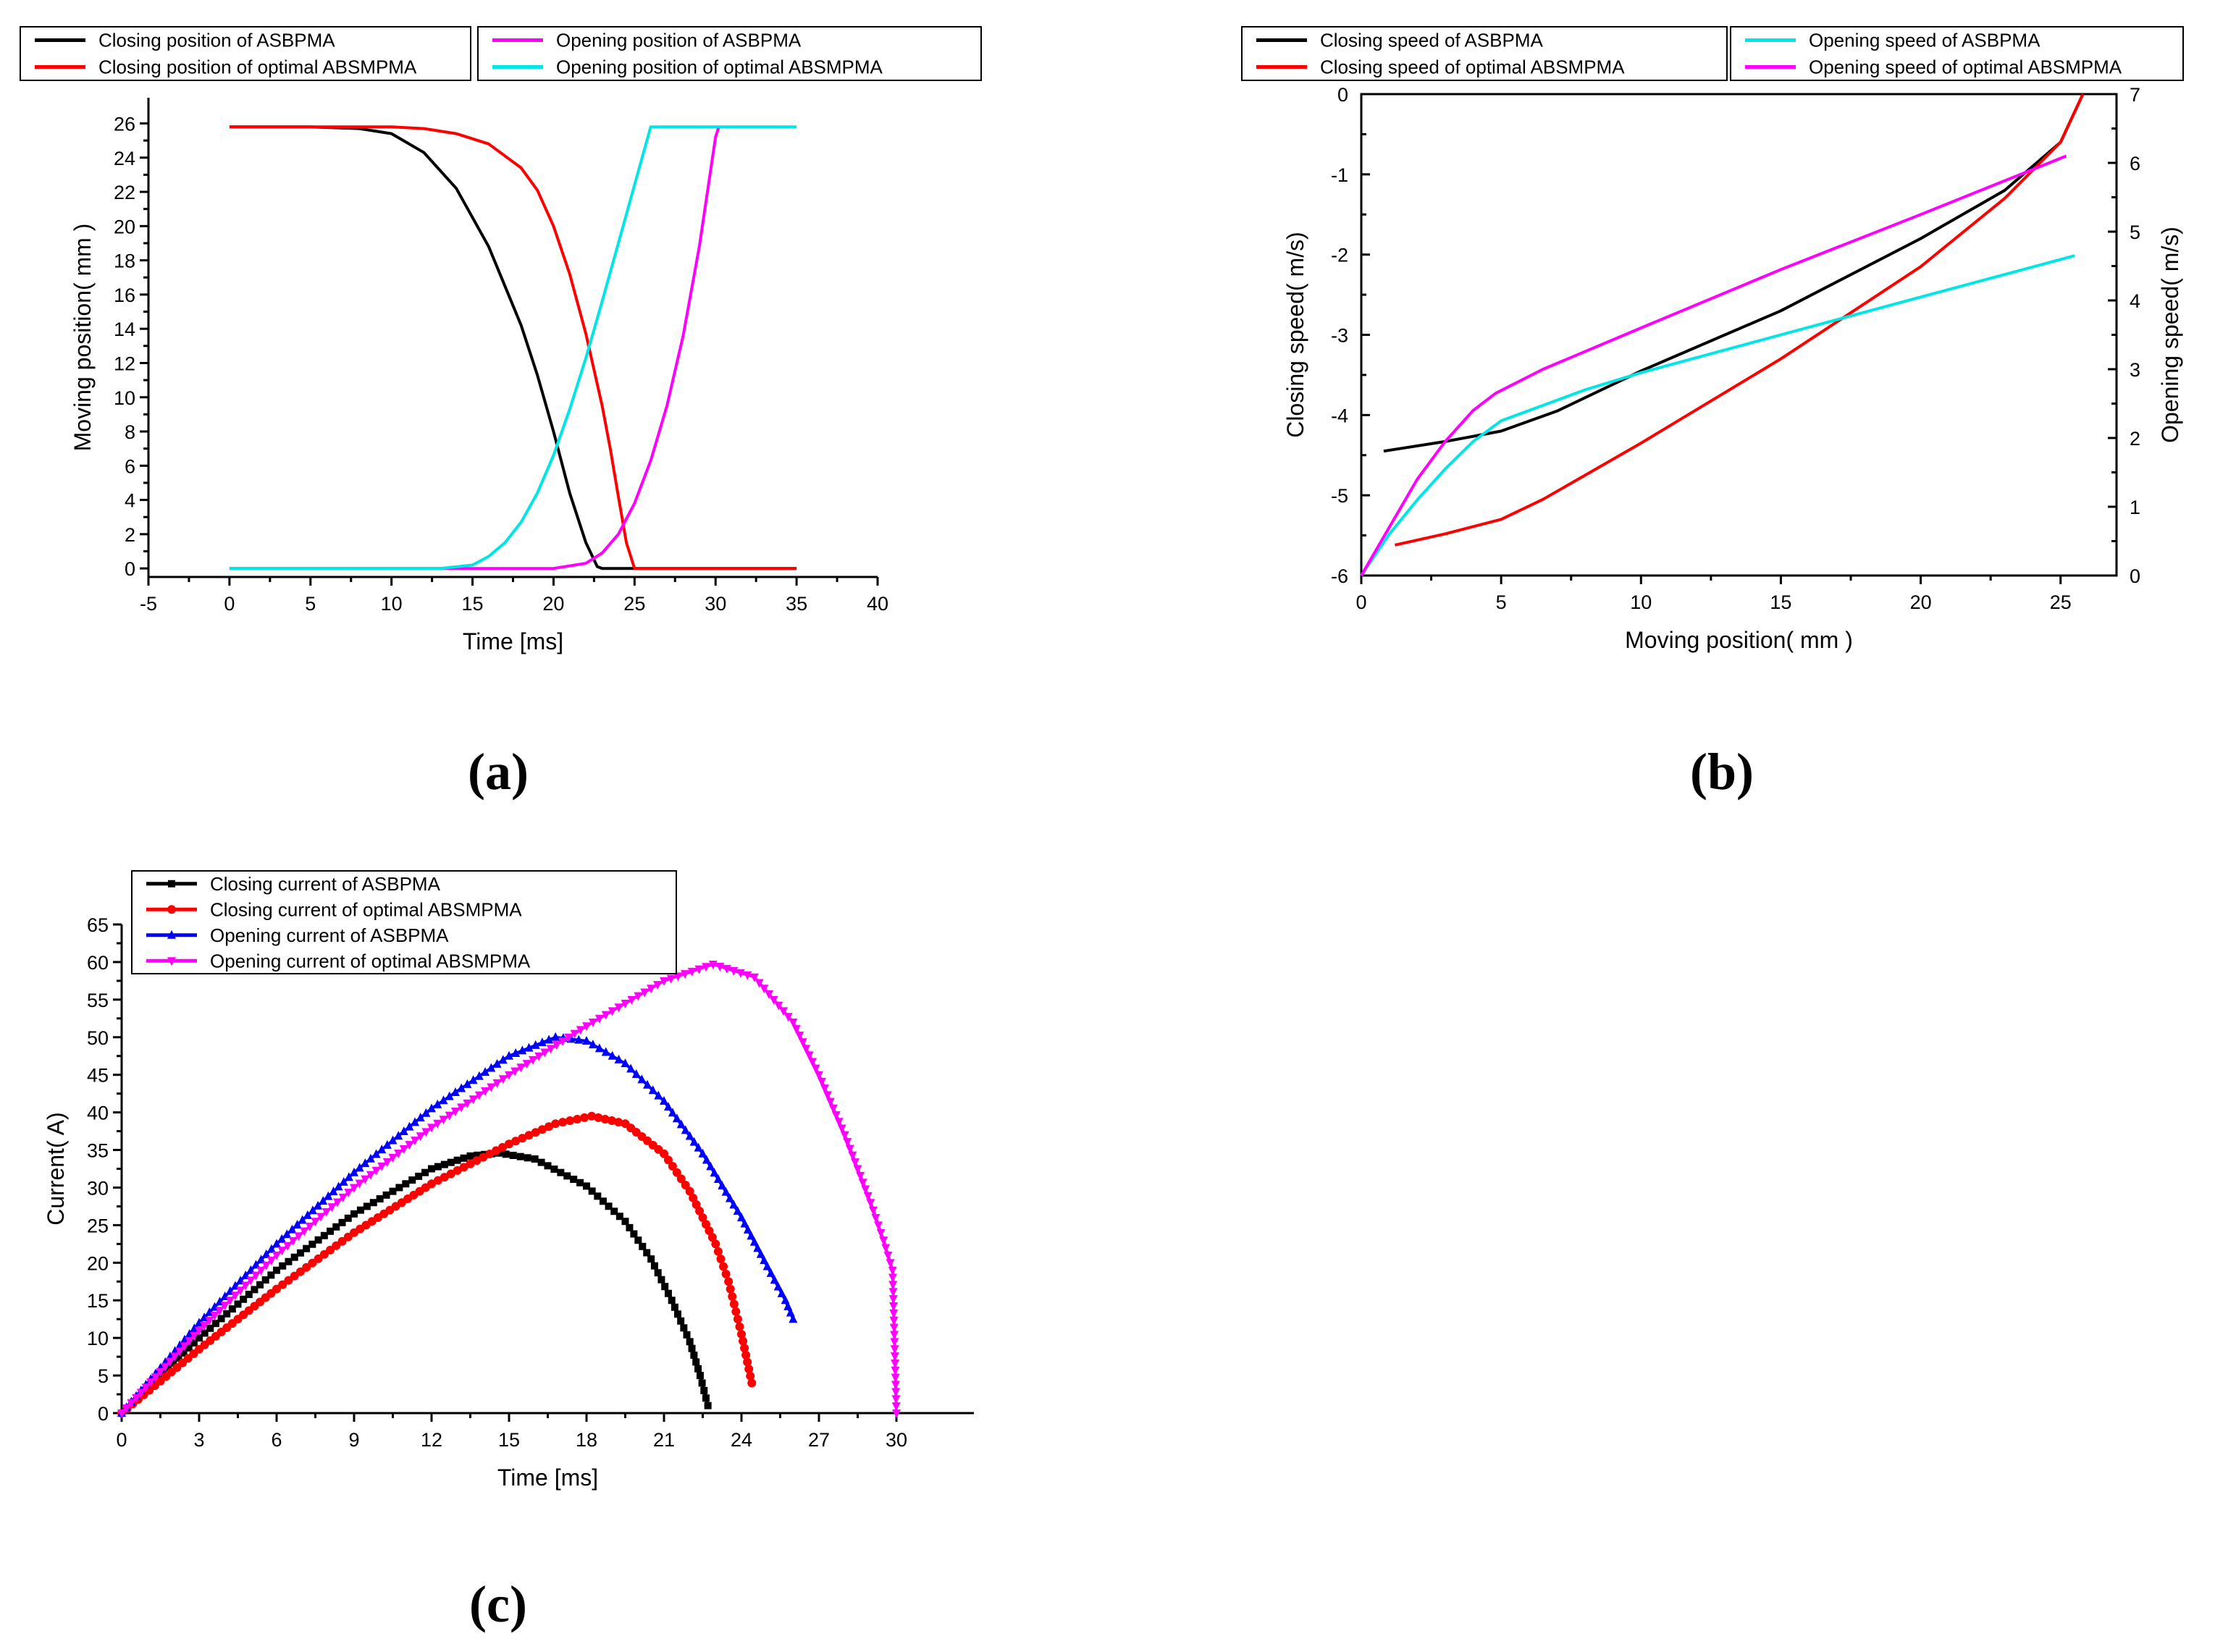  I want to click on series-group, so click(509, 1190).